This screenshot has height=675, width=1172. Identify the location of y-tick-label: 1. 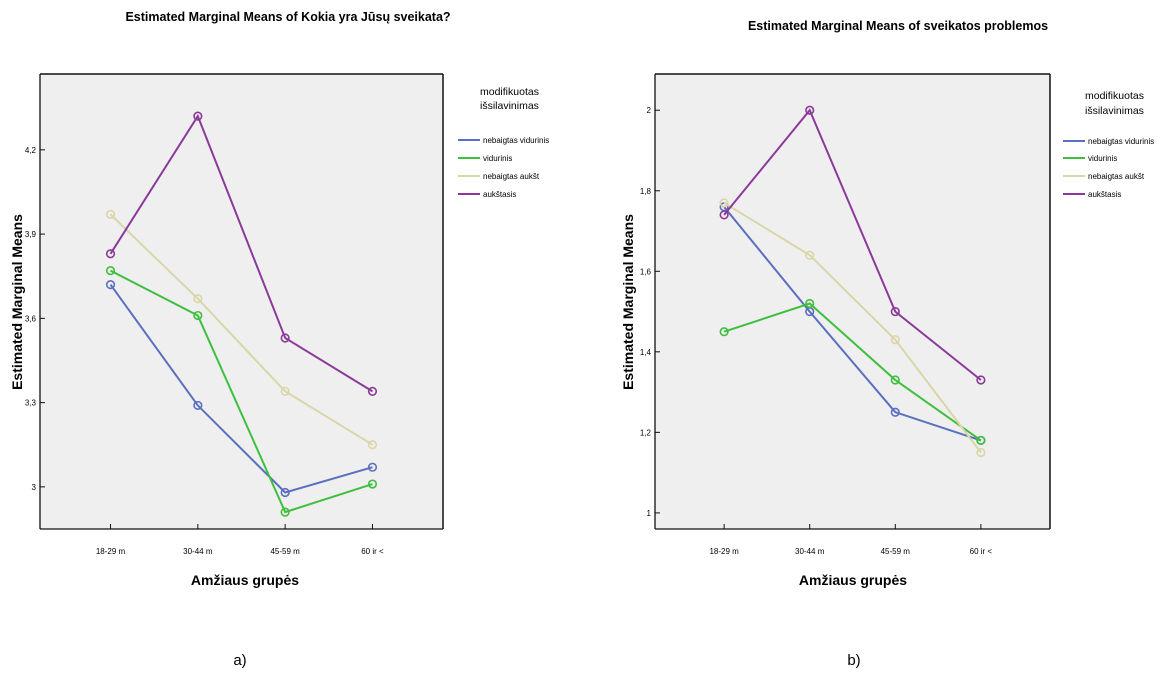
(649, 513).